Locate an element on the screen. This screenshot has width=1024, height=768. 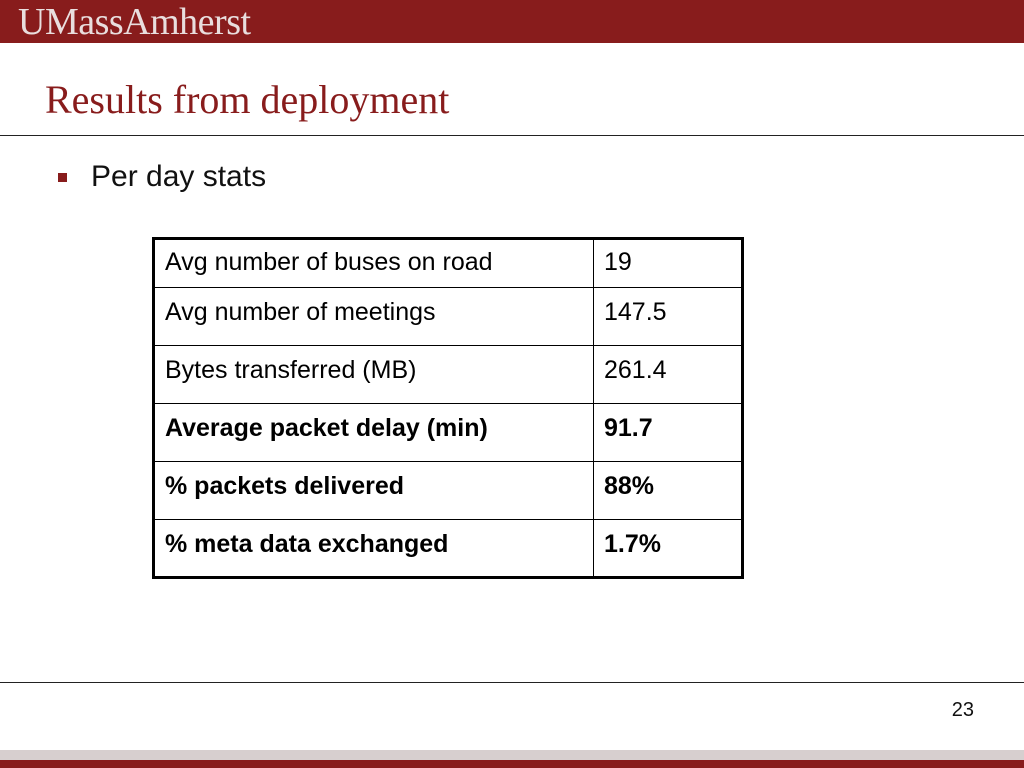
row-value: 88% is located at coordinates (668, 490).